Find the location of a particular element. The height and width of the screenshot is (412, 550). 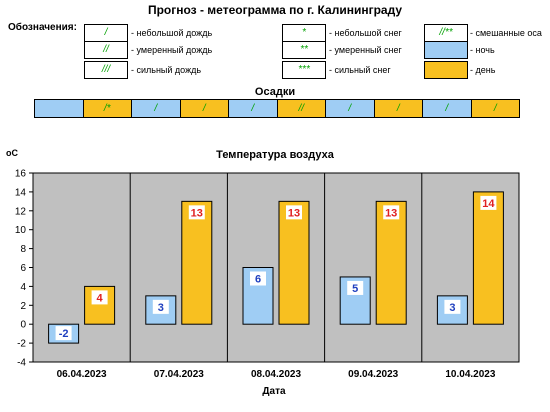

legend-heavy-snow-label: - сильный снег is located at coordinates (360, 70).